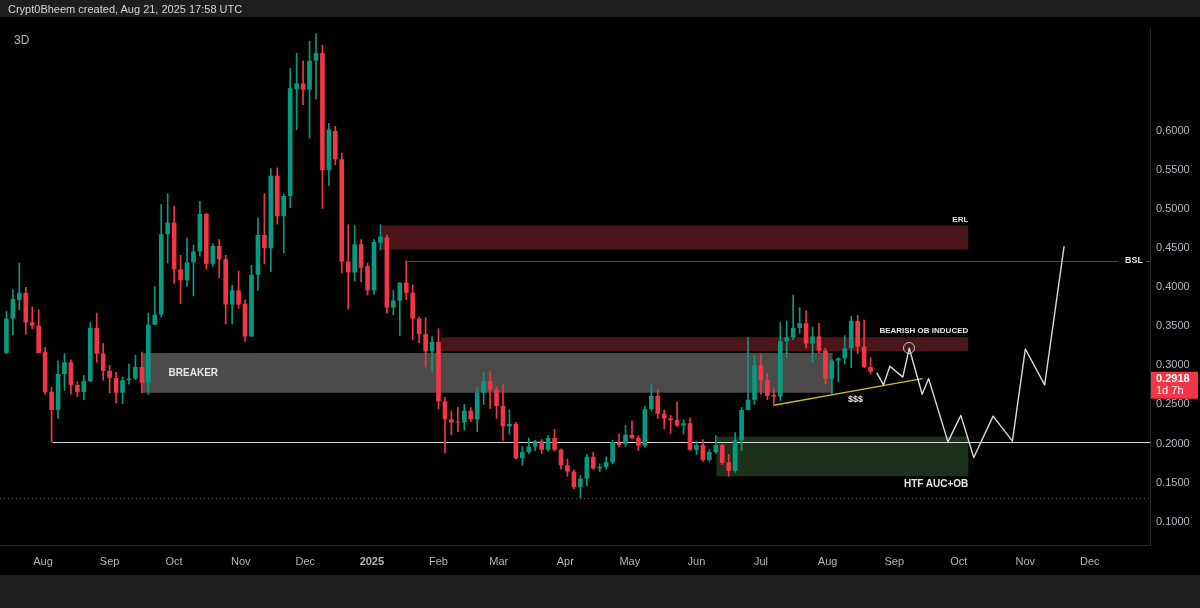  I want to click on band-label: HTF AUC+OB, so click(936, 484).